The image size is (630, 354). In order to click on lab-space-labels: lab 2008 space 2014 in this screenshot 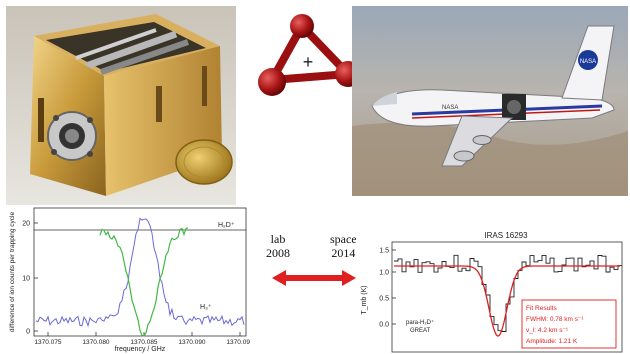, I will do `click(312, 266)`.